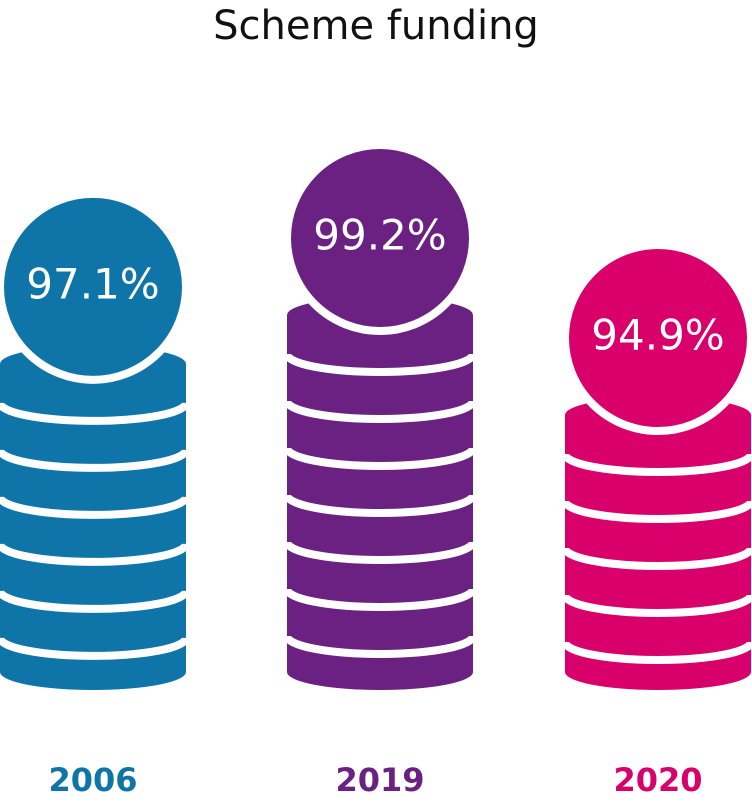 The height and width of the screenshot is (806, 752). I want to click on value-label: 97.1%, so click(92, 283).